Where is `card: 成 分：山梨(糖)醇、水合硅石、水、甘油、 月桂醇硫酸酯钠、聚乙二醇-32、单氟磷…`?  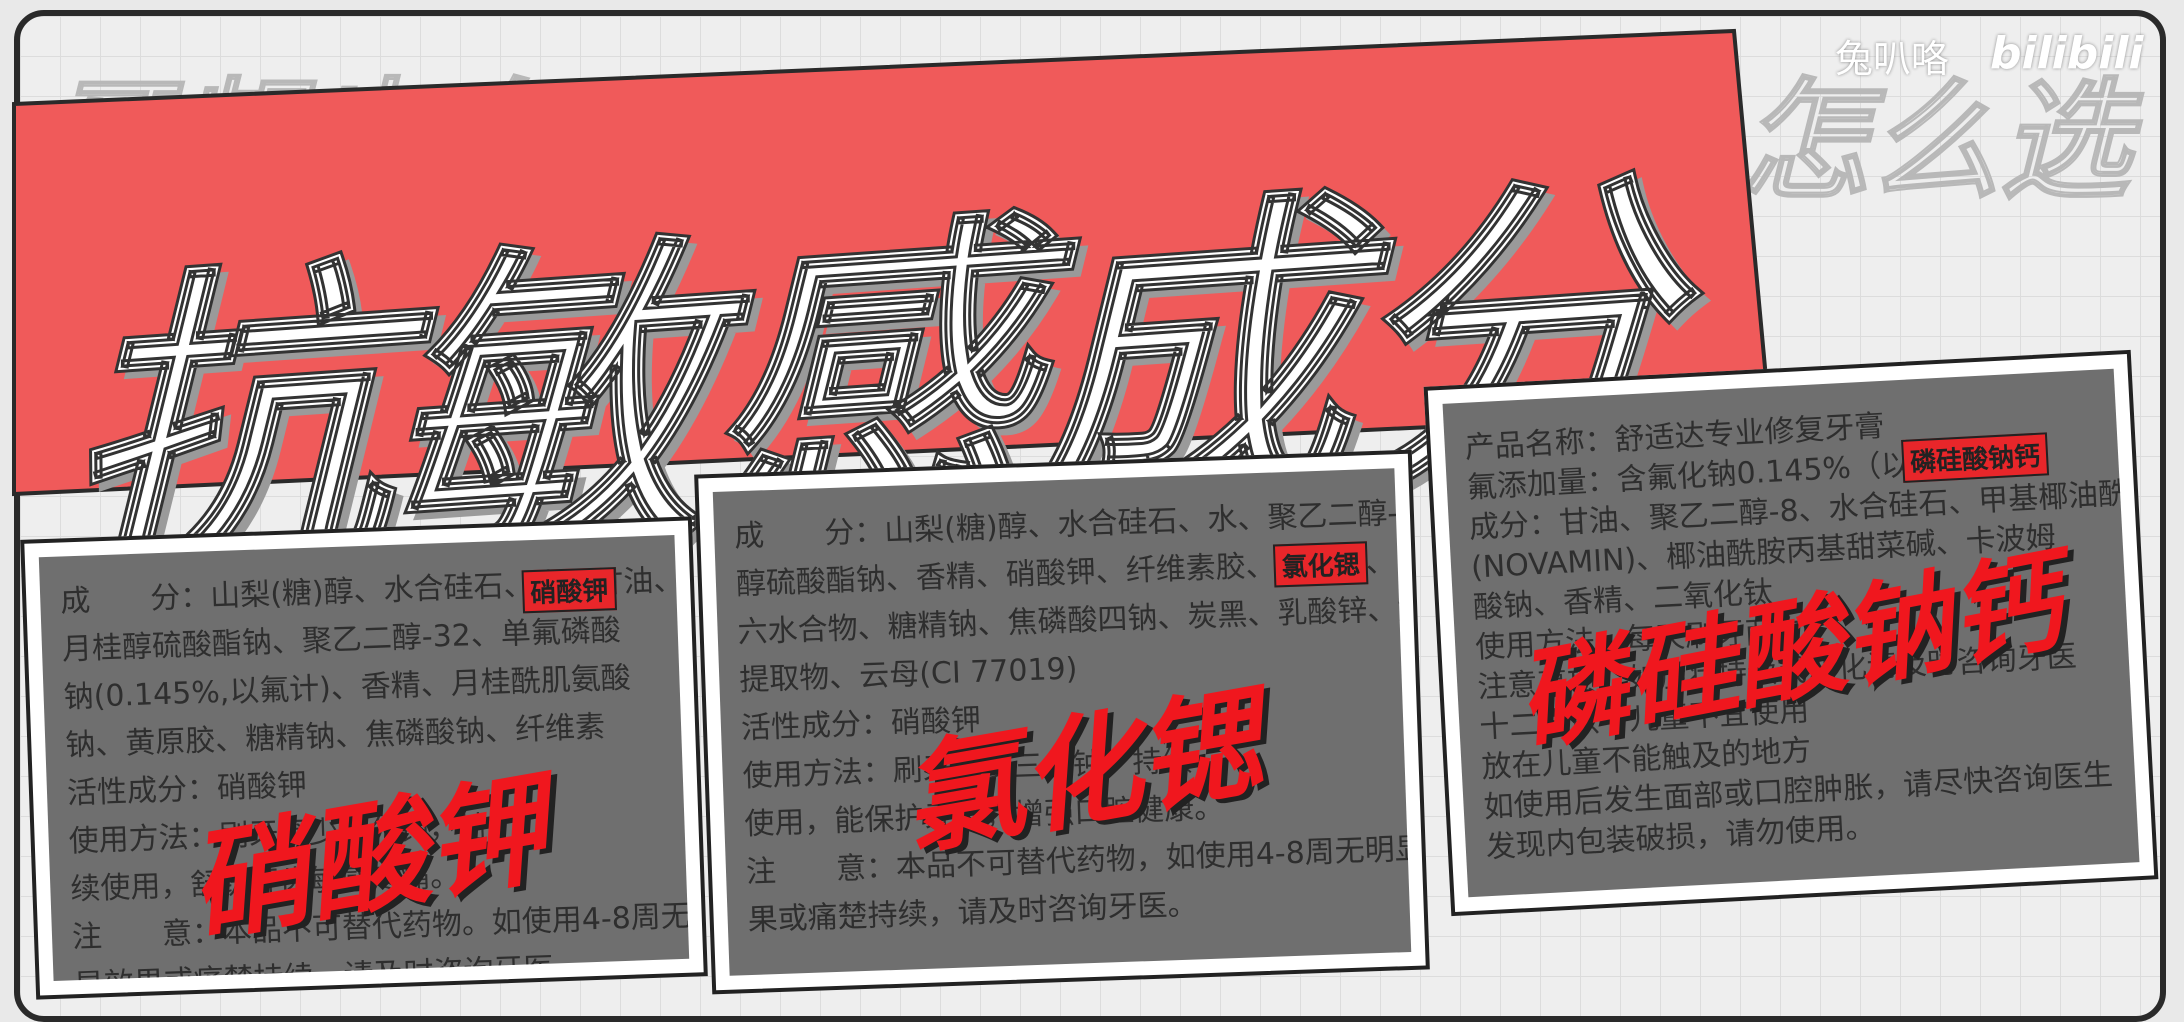 card: 成 分：山梨(糖)醇、水合硅石、水、甘油、 月桂醇硫酸酯钠、聚乙二醇-32、单氟磷… is located at coordinates (364, 758).